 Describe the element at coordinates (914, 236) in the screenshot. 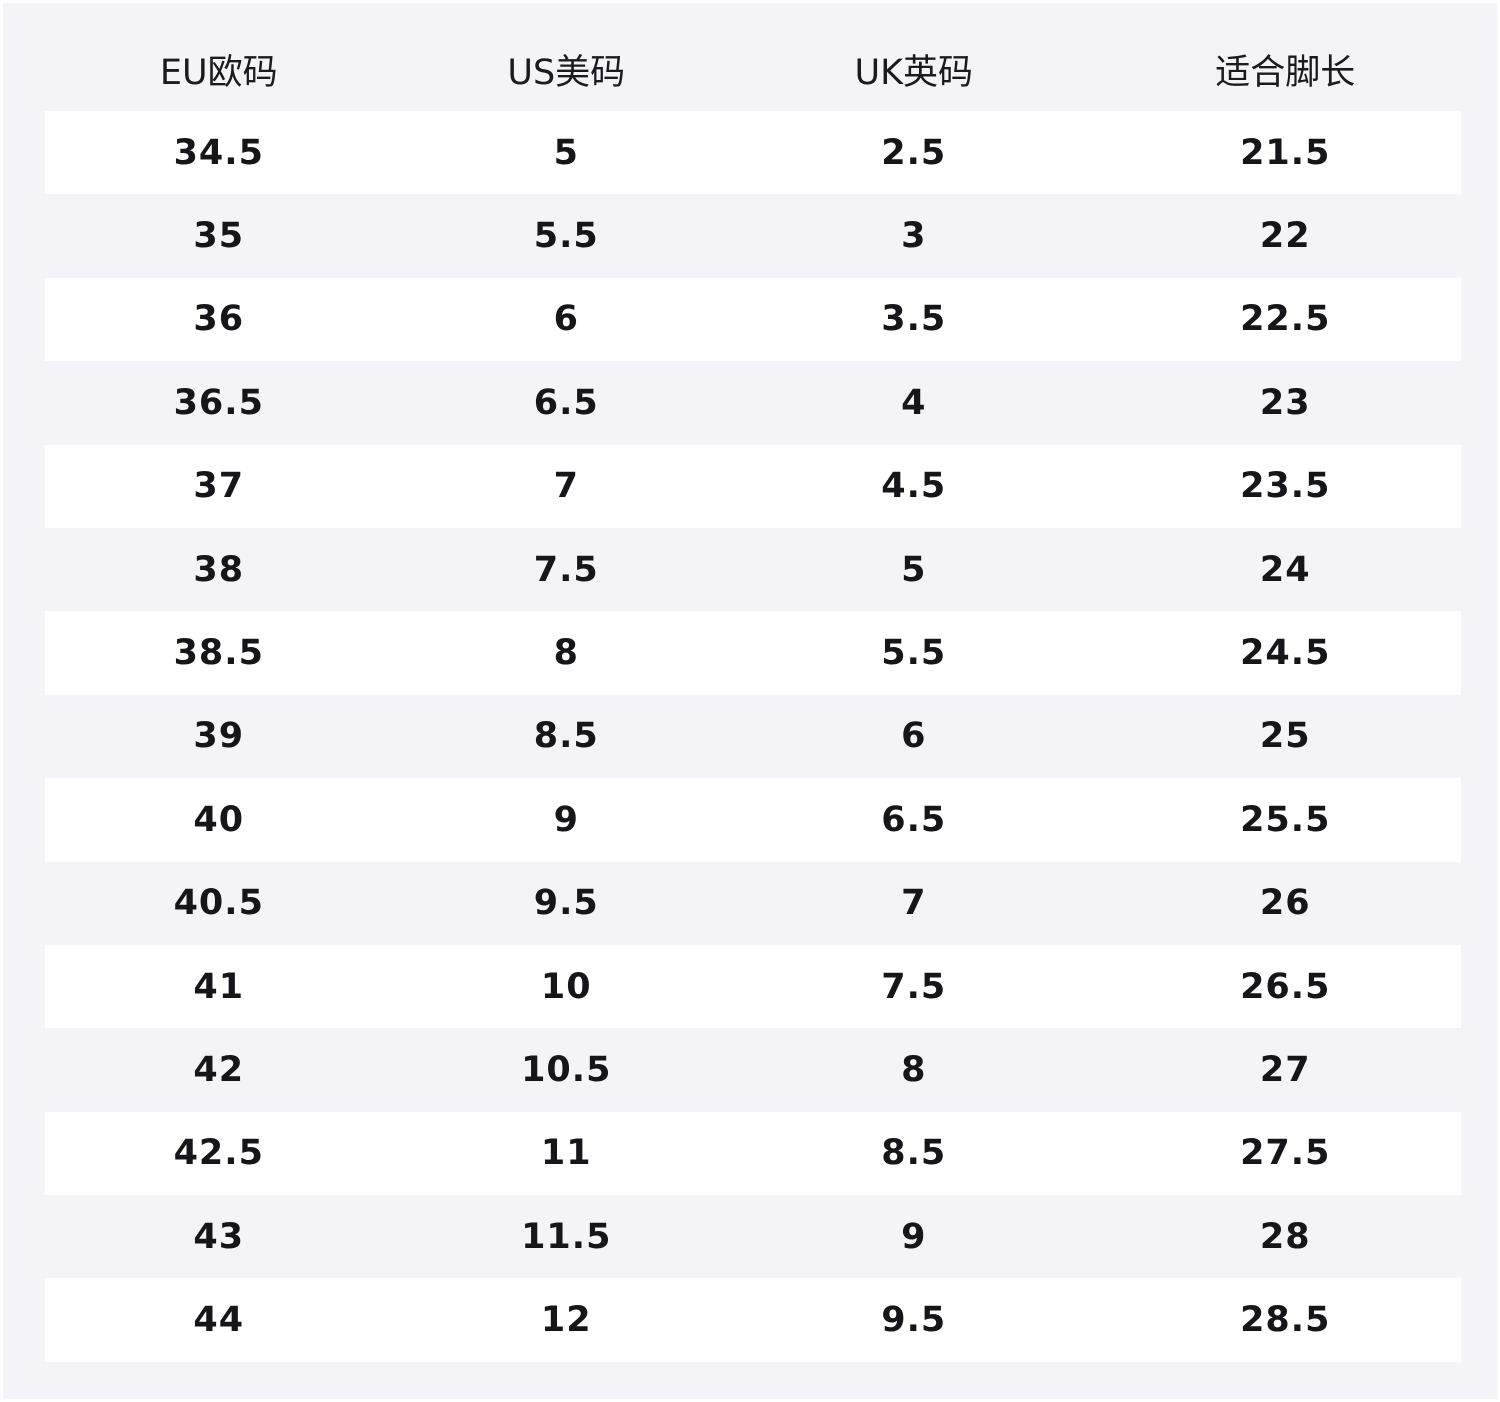

I see `cell-uk: 3` at that location.